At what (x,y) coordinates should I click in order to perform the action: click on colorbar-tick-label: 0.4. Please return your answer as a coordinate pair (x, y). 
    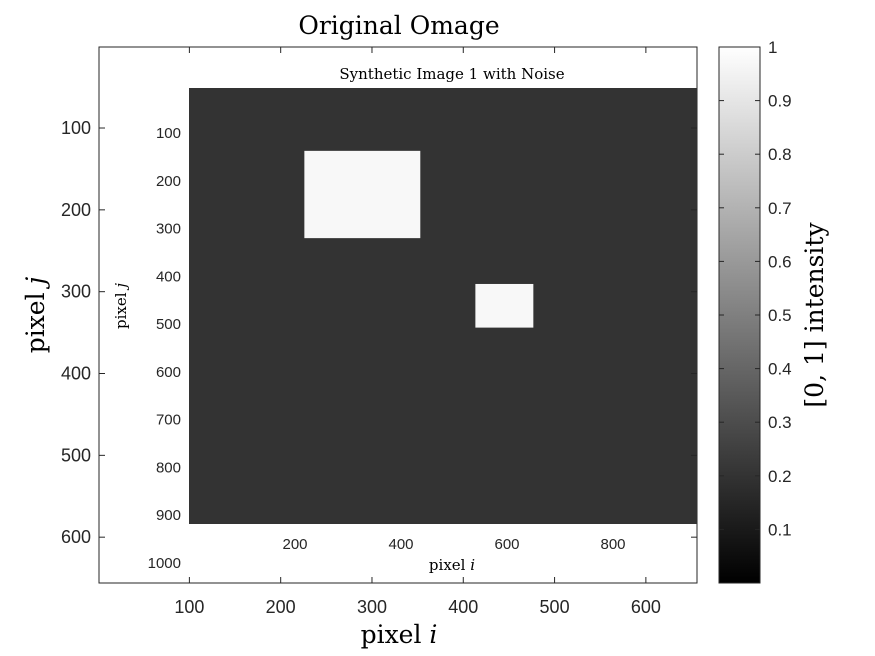
    Looking at the image, I should click on (780, 369).